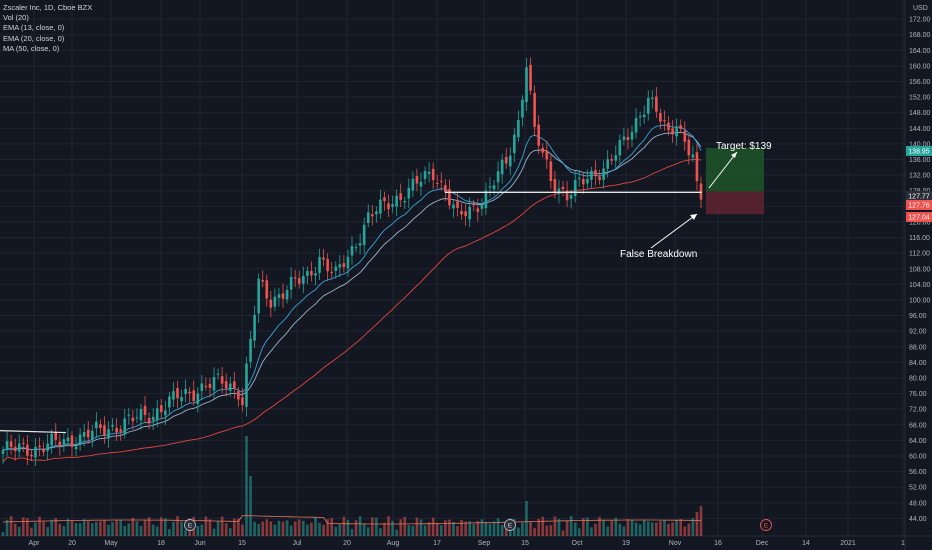 This screenshot has height=550, width=932. I want to click on x-tick-label: Sep, so click(484, 543).